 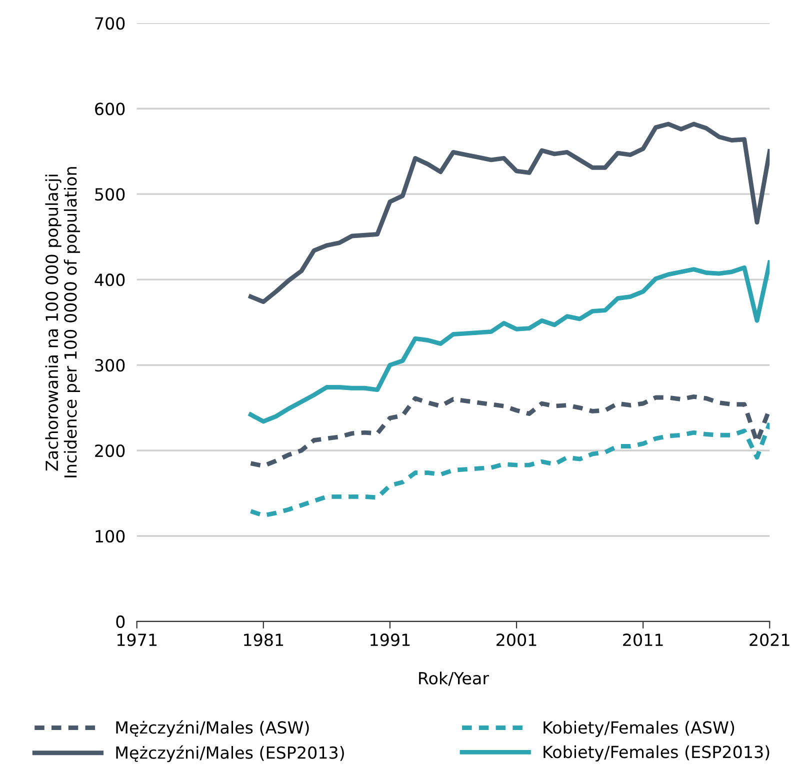 I want to click on y-tick-label: 600, so click(x=110, y=109).